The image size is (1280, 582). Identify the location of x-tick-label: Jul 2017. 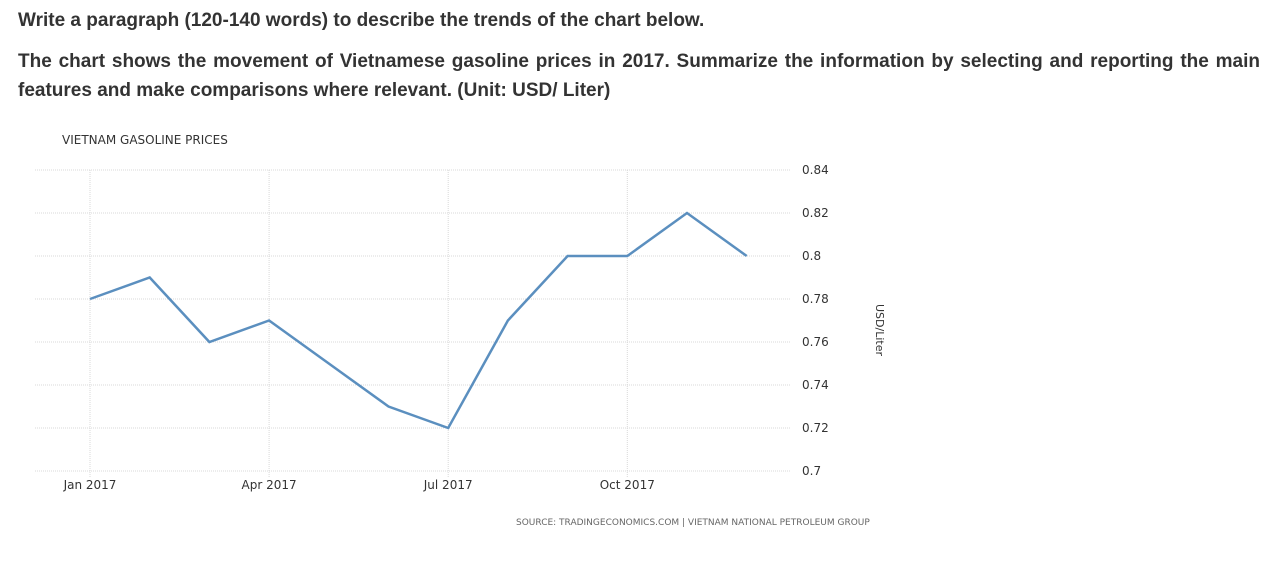
(448, 485).